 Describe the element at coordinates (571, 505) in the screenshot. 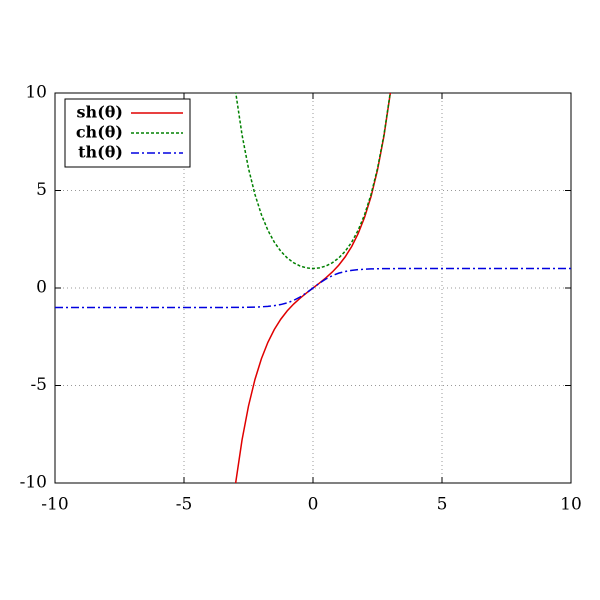

I see `x-tick-label: 10` at that location.